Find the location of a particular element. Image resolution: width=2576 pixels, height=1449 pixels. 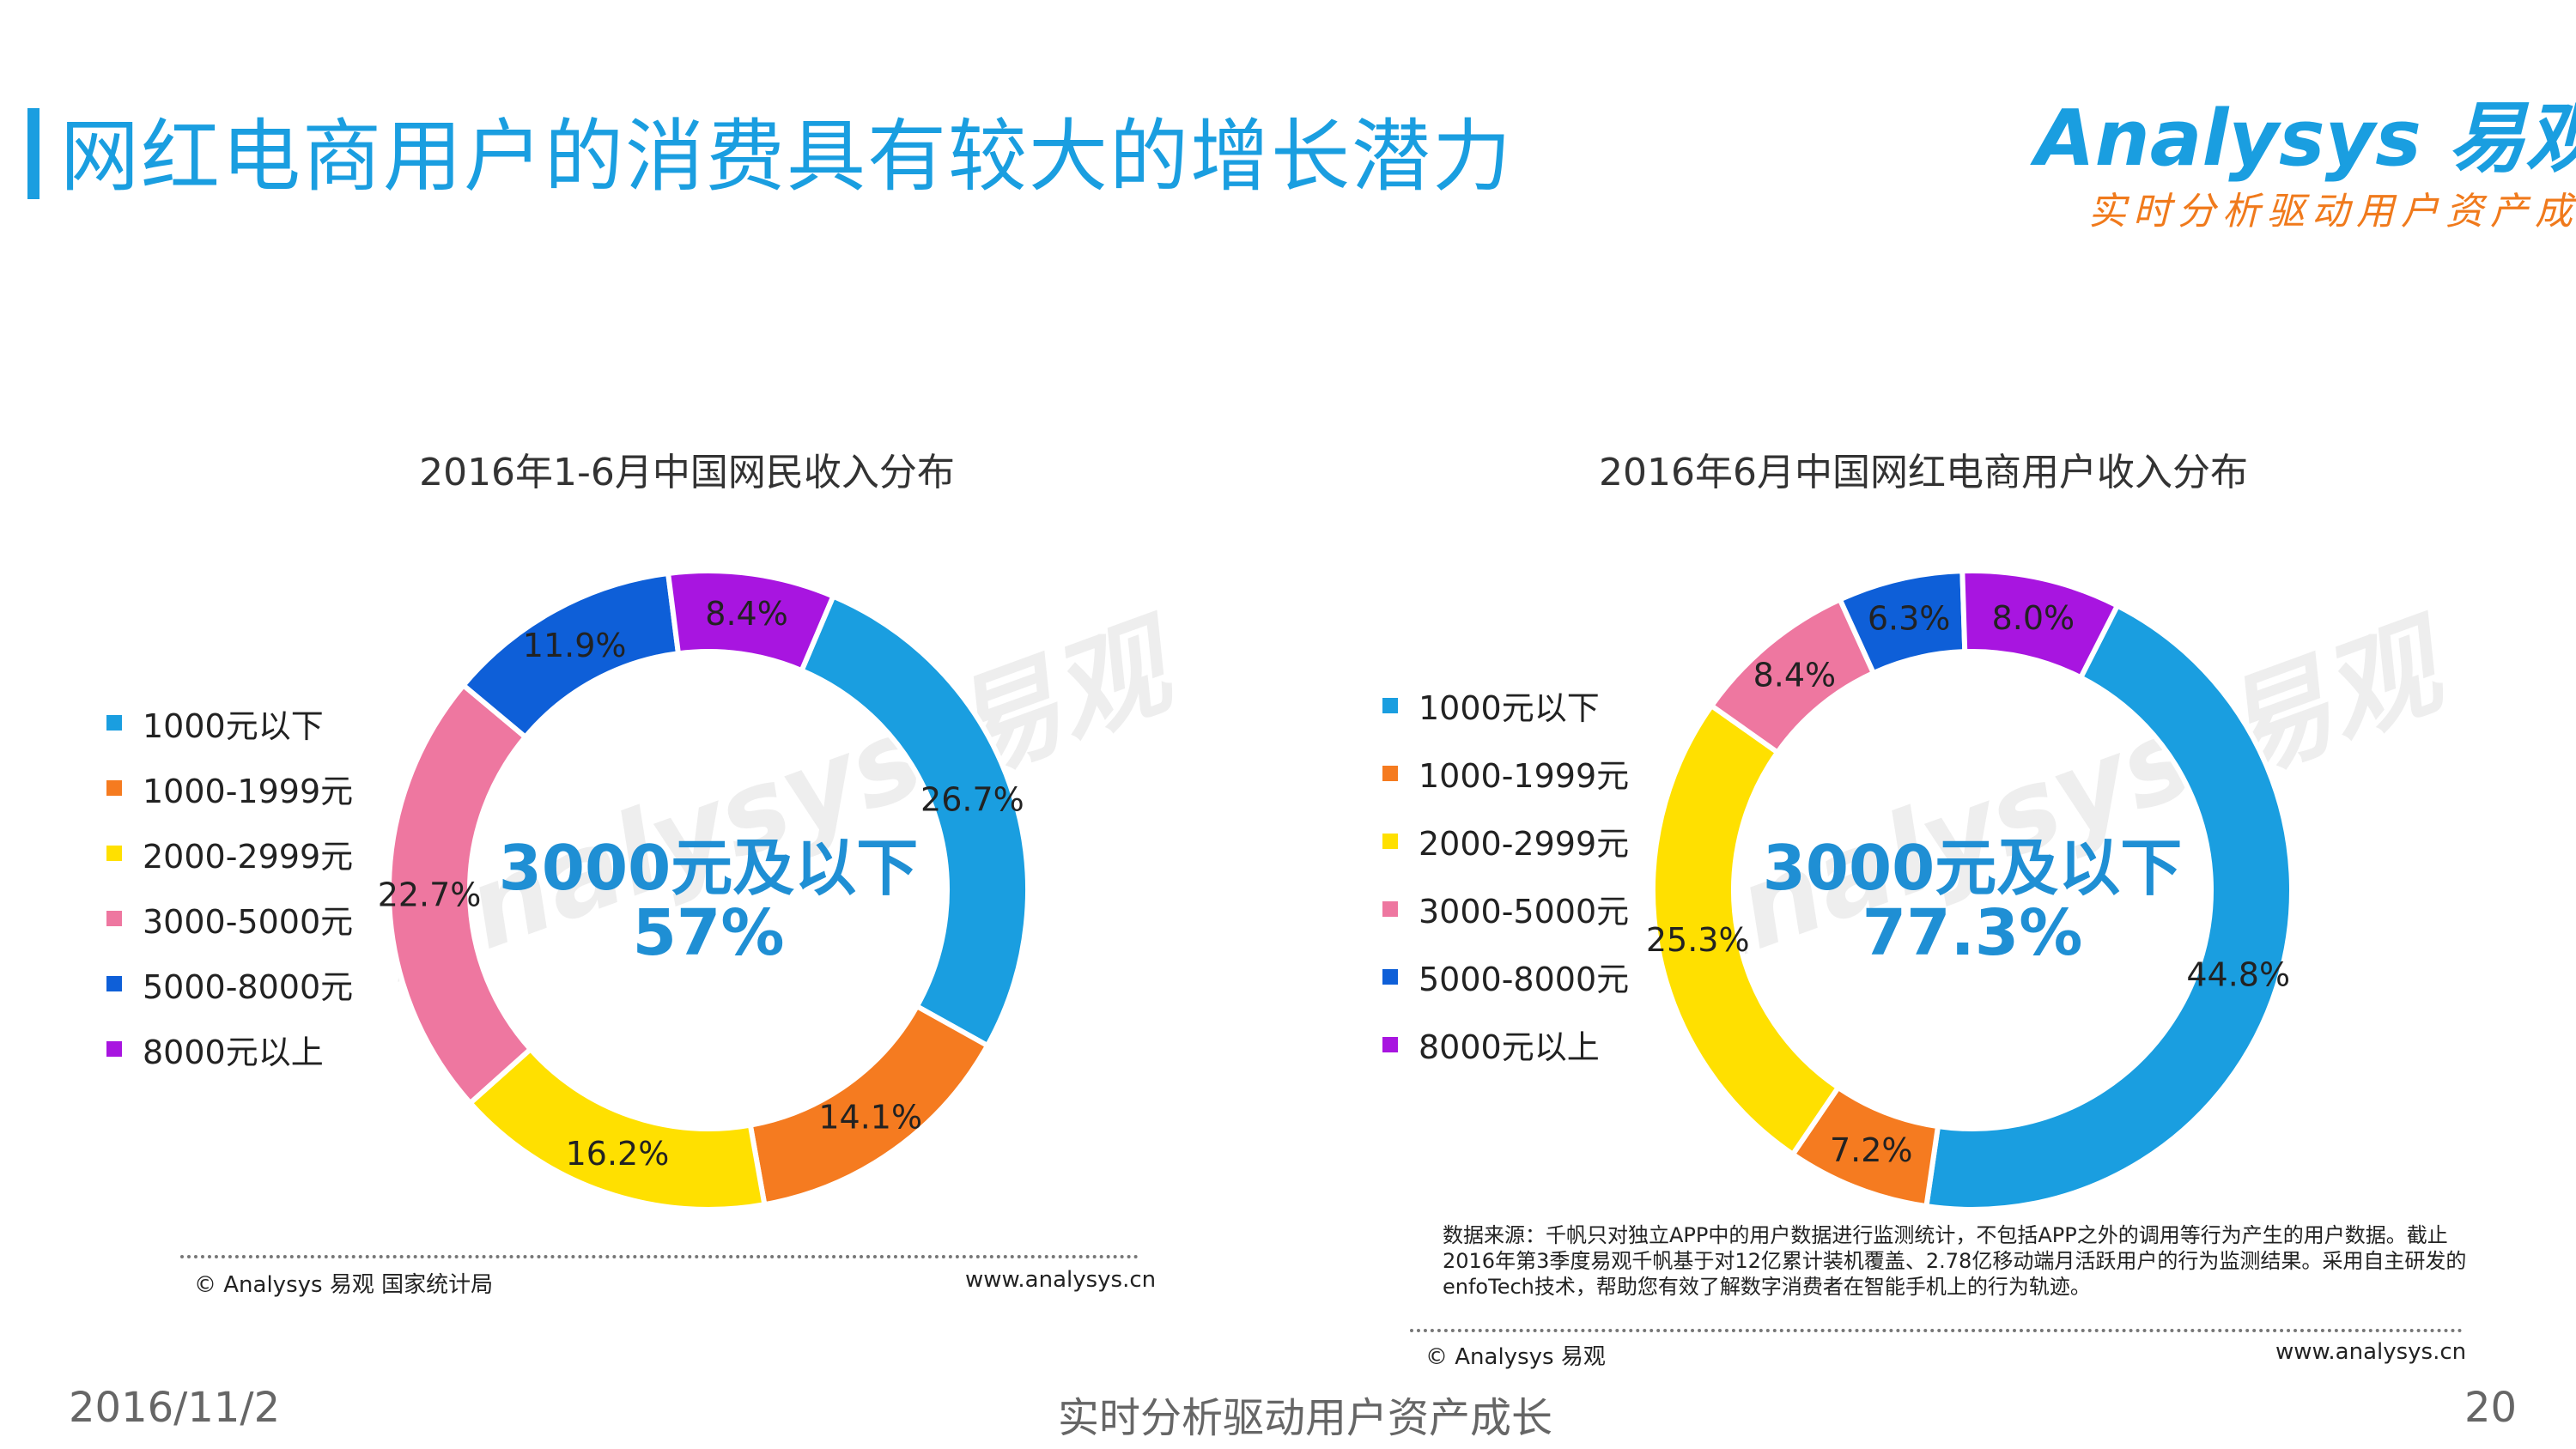

chart2-title: 2016年6月中国网红电商用户收入分布 is located at coordinates (1923, 472).